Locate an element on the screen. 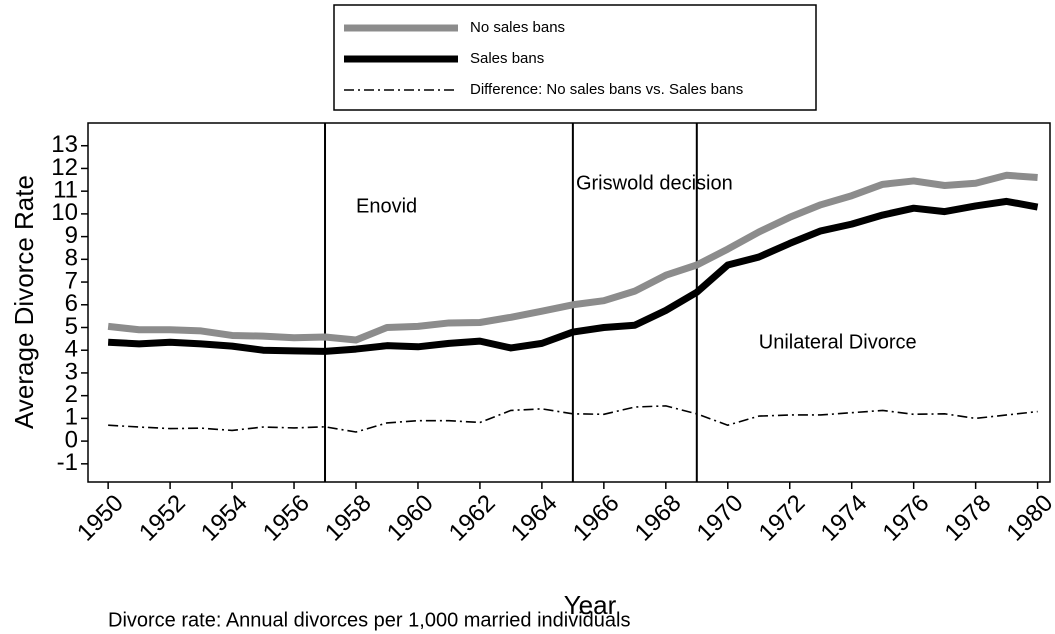 The image size is (1055, 634). y-tick-label: 8 is located at coordinates (71, 258).